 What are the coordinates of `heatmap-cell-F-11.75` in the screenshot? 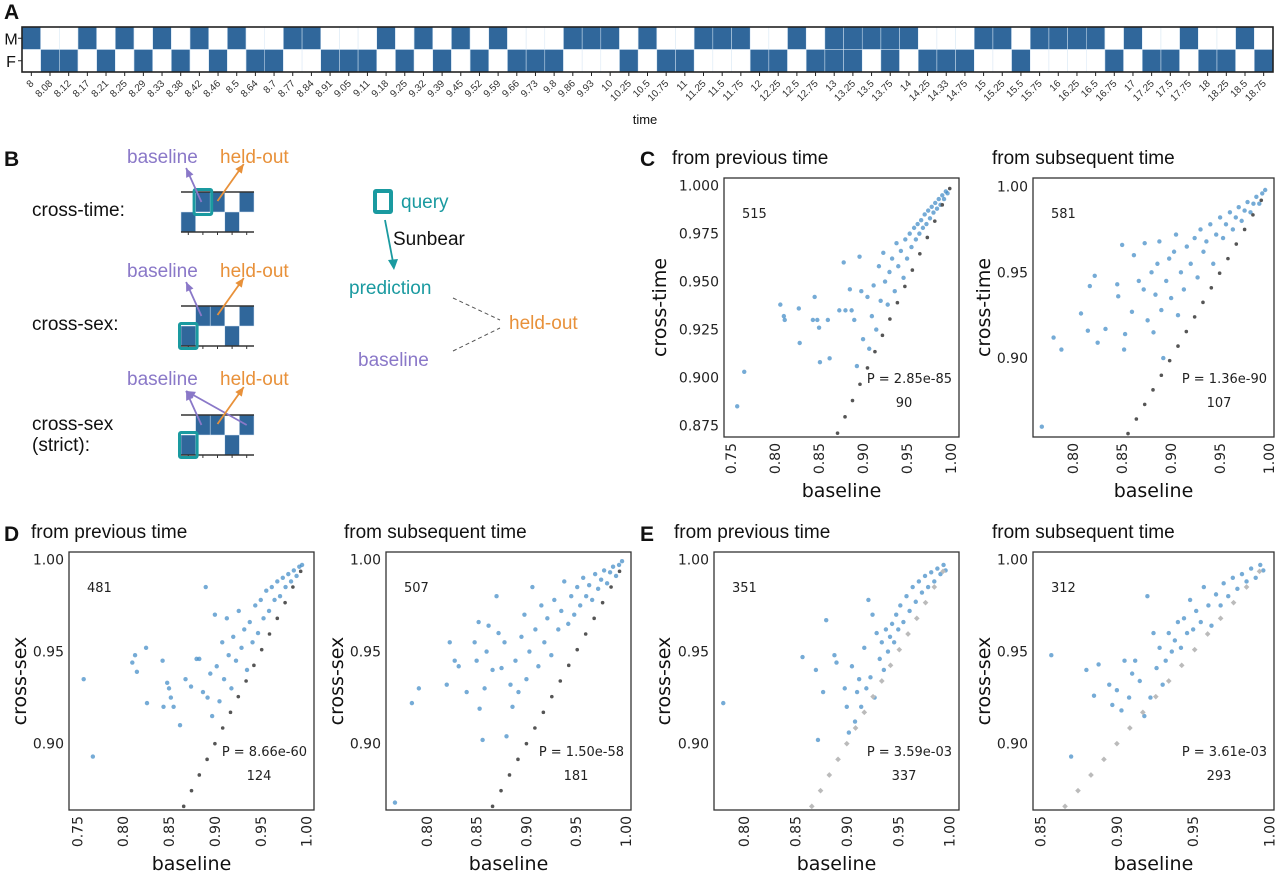 It's located at (741, 61).